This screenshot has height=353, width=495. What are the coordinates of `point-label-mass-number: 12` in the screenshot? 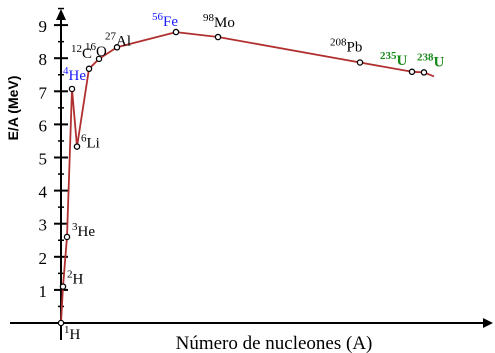 It's located at (76, 49).